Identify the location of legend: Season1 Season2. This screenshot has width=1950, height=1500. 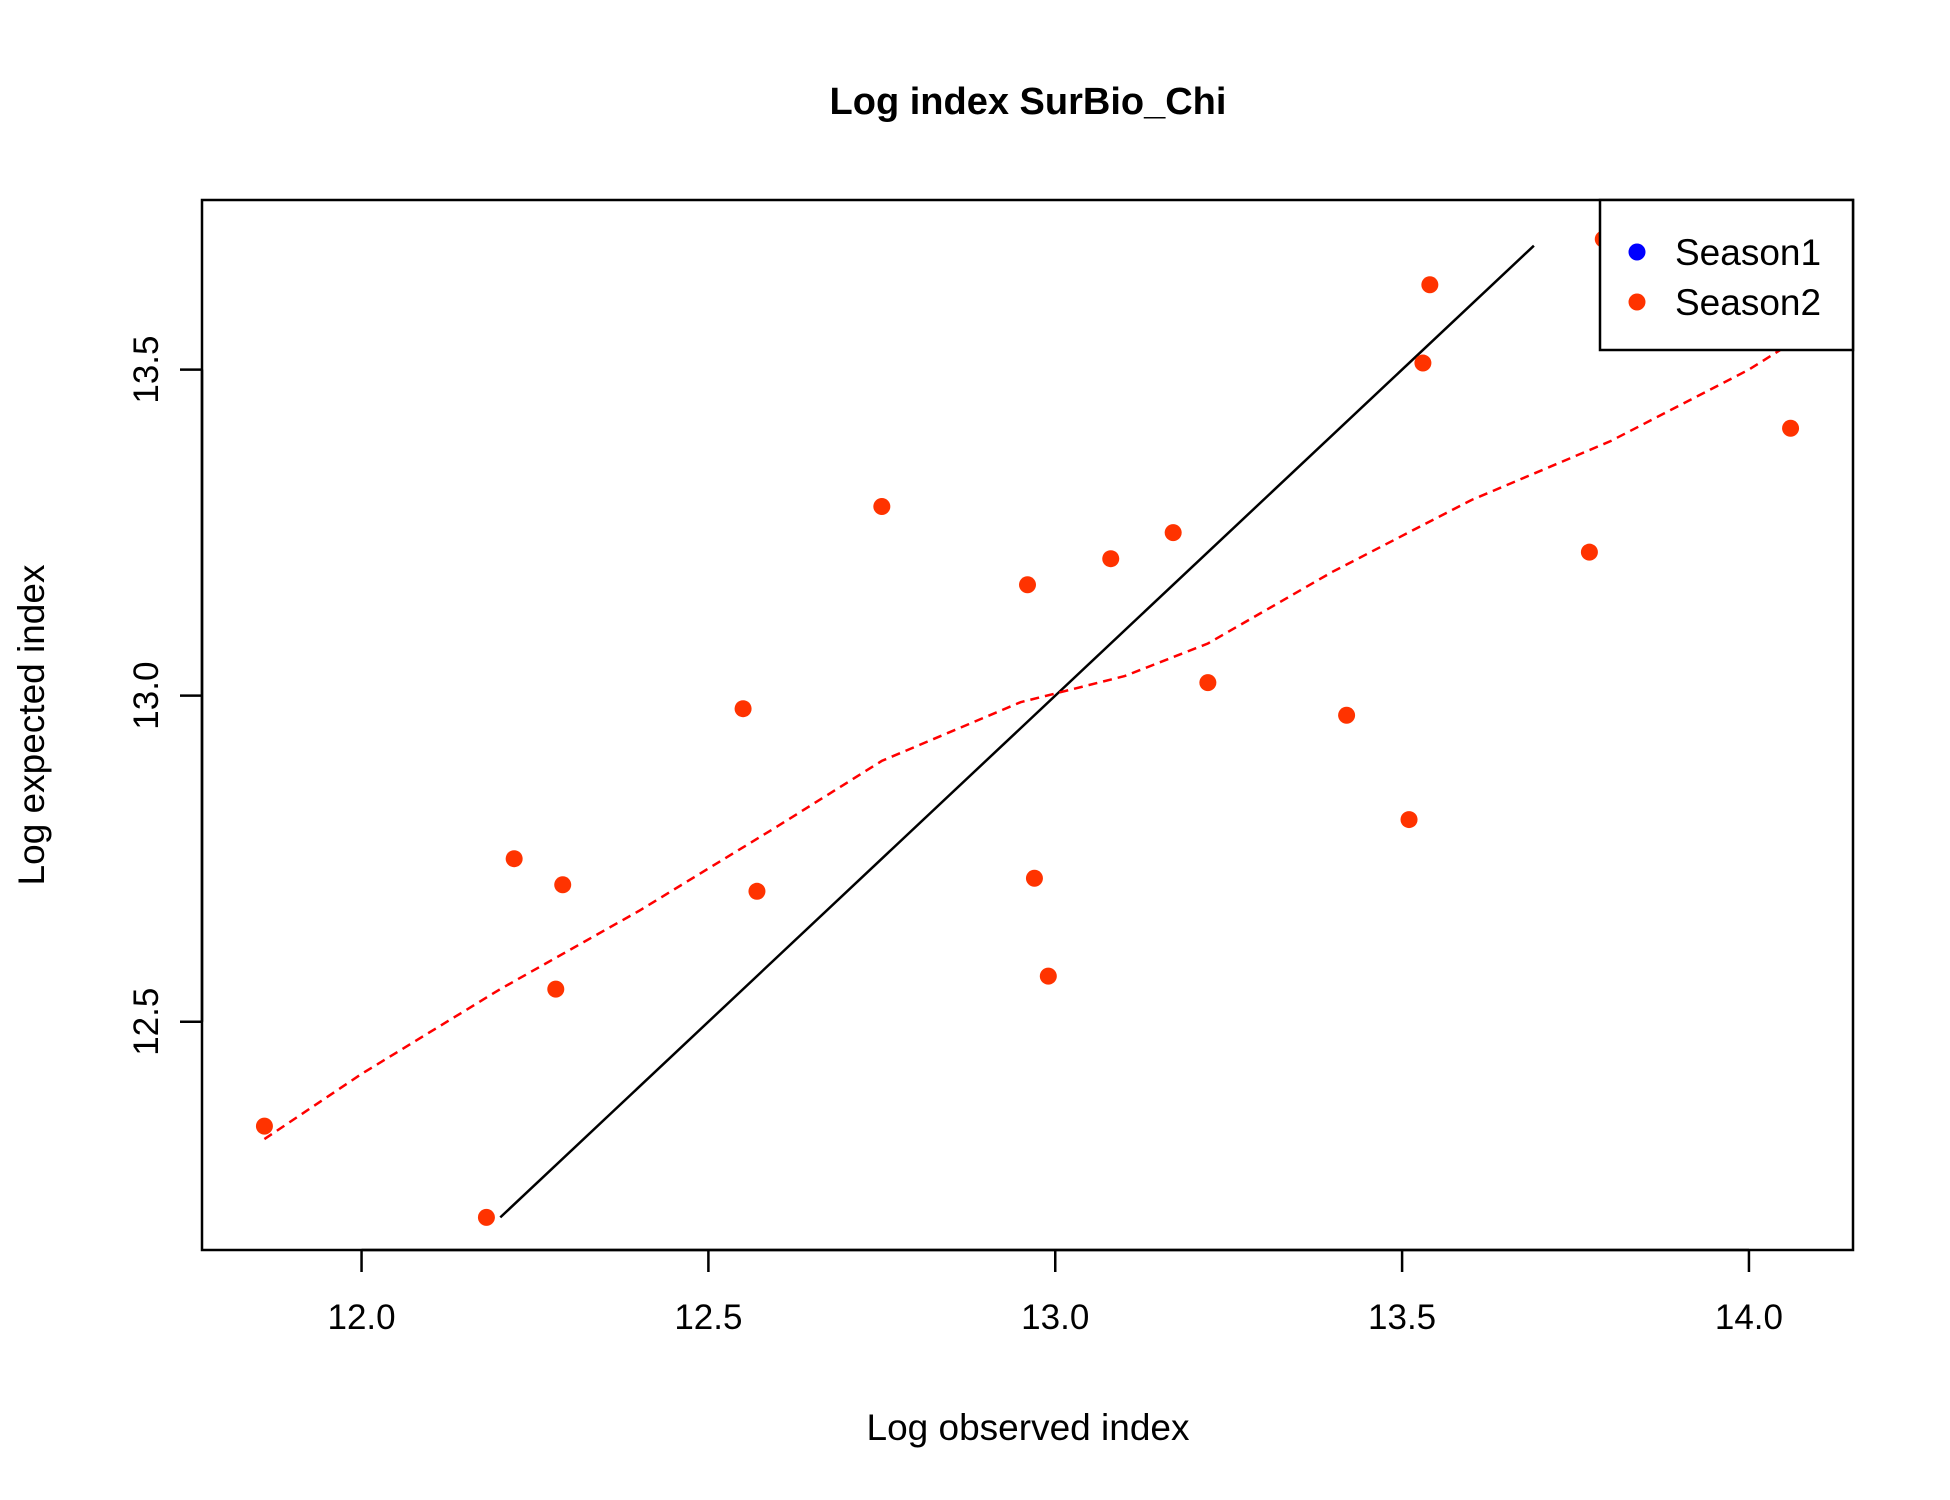
(1726, 275).